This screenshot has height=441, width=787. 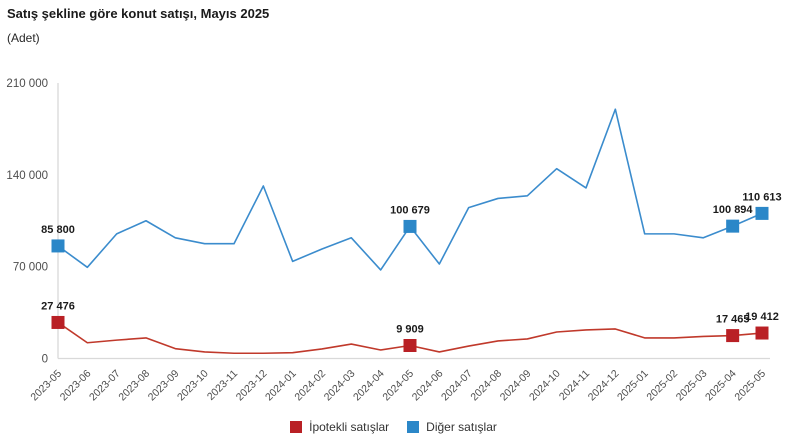 I want to click on data-point-label: 85 800, so click(x=58, y=230).